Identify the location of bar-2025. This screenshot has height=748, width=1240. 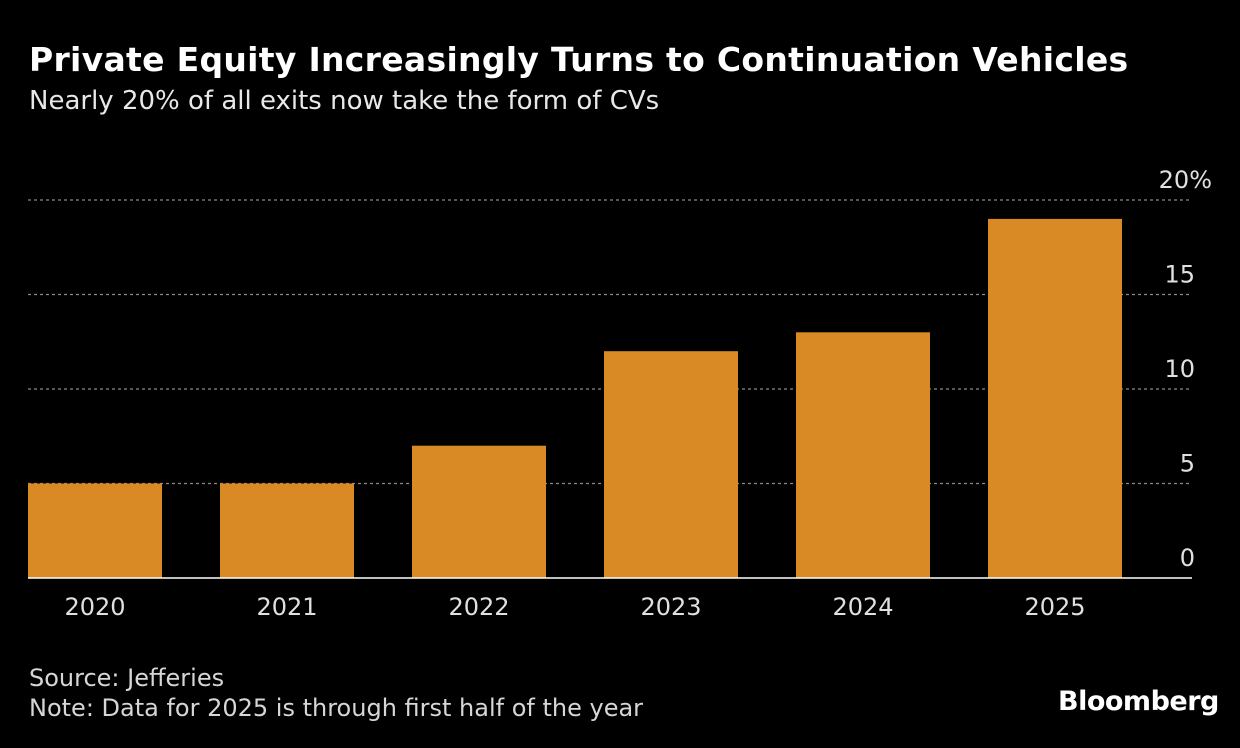
(1055, 398).